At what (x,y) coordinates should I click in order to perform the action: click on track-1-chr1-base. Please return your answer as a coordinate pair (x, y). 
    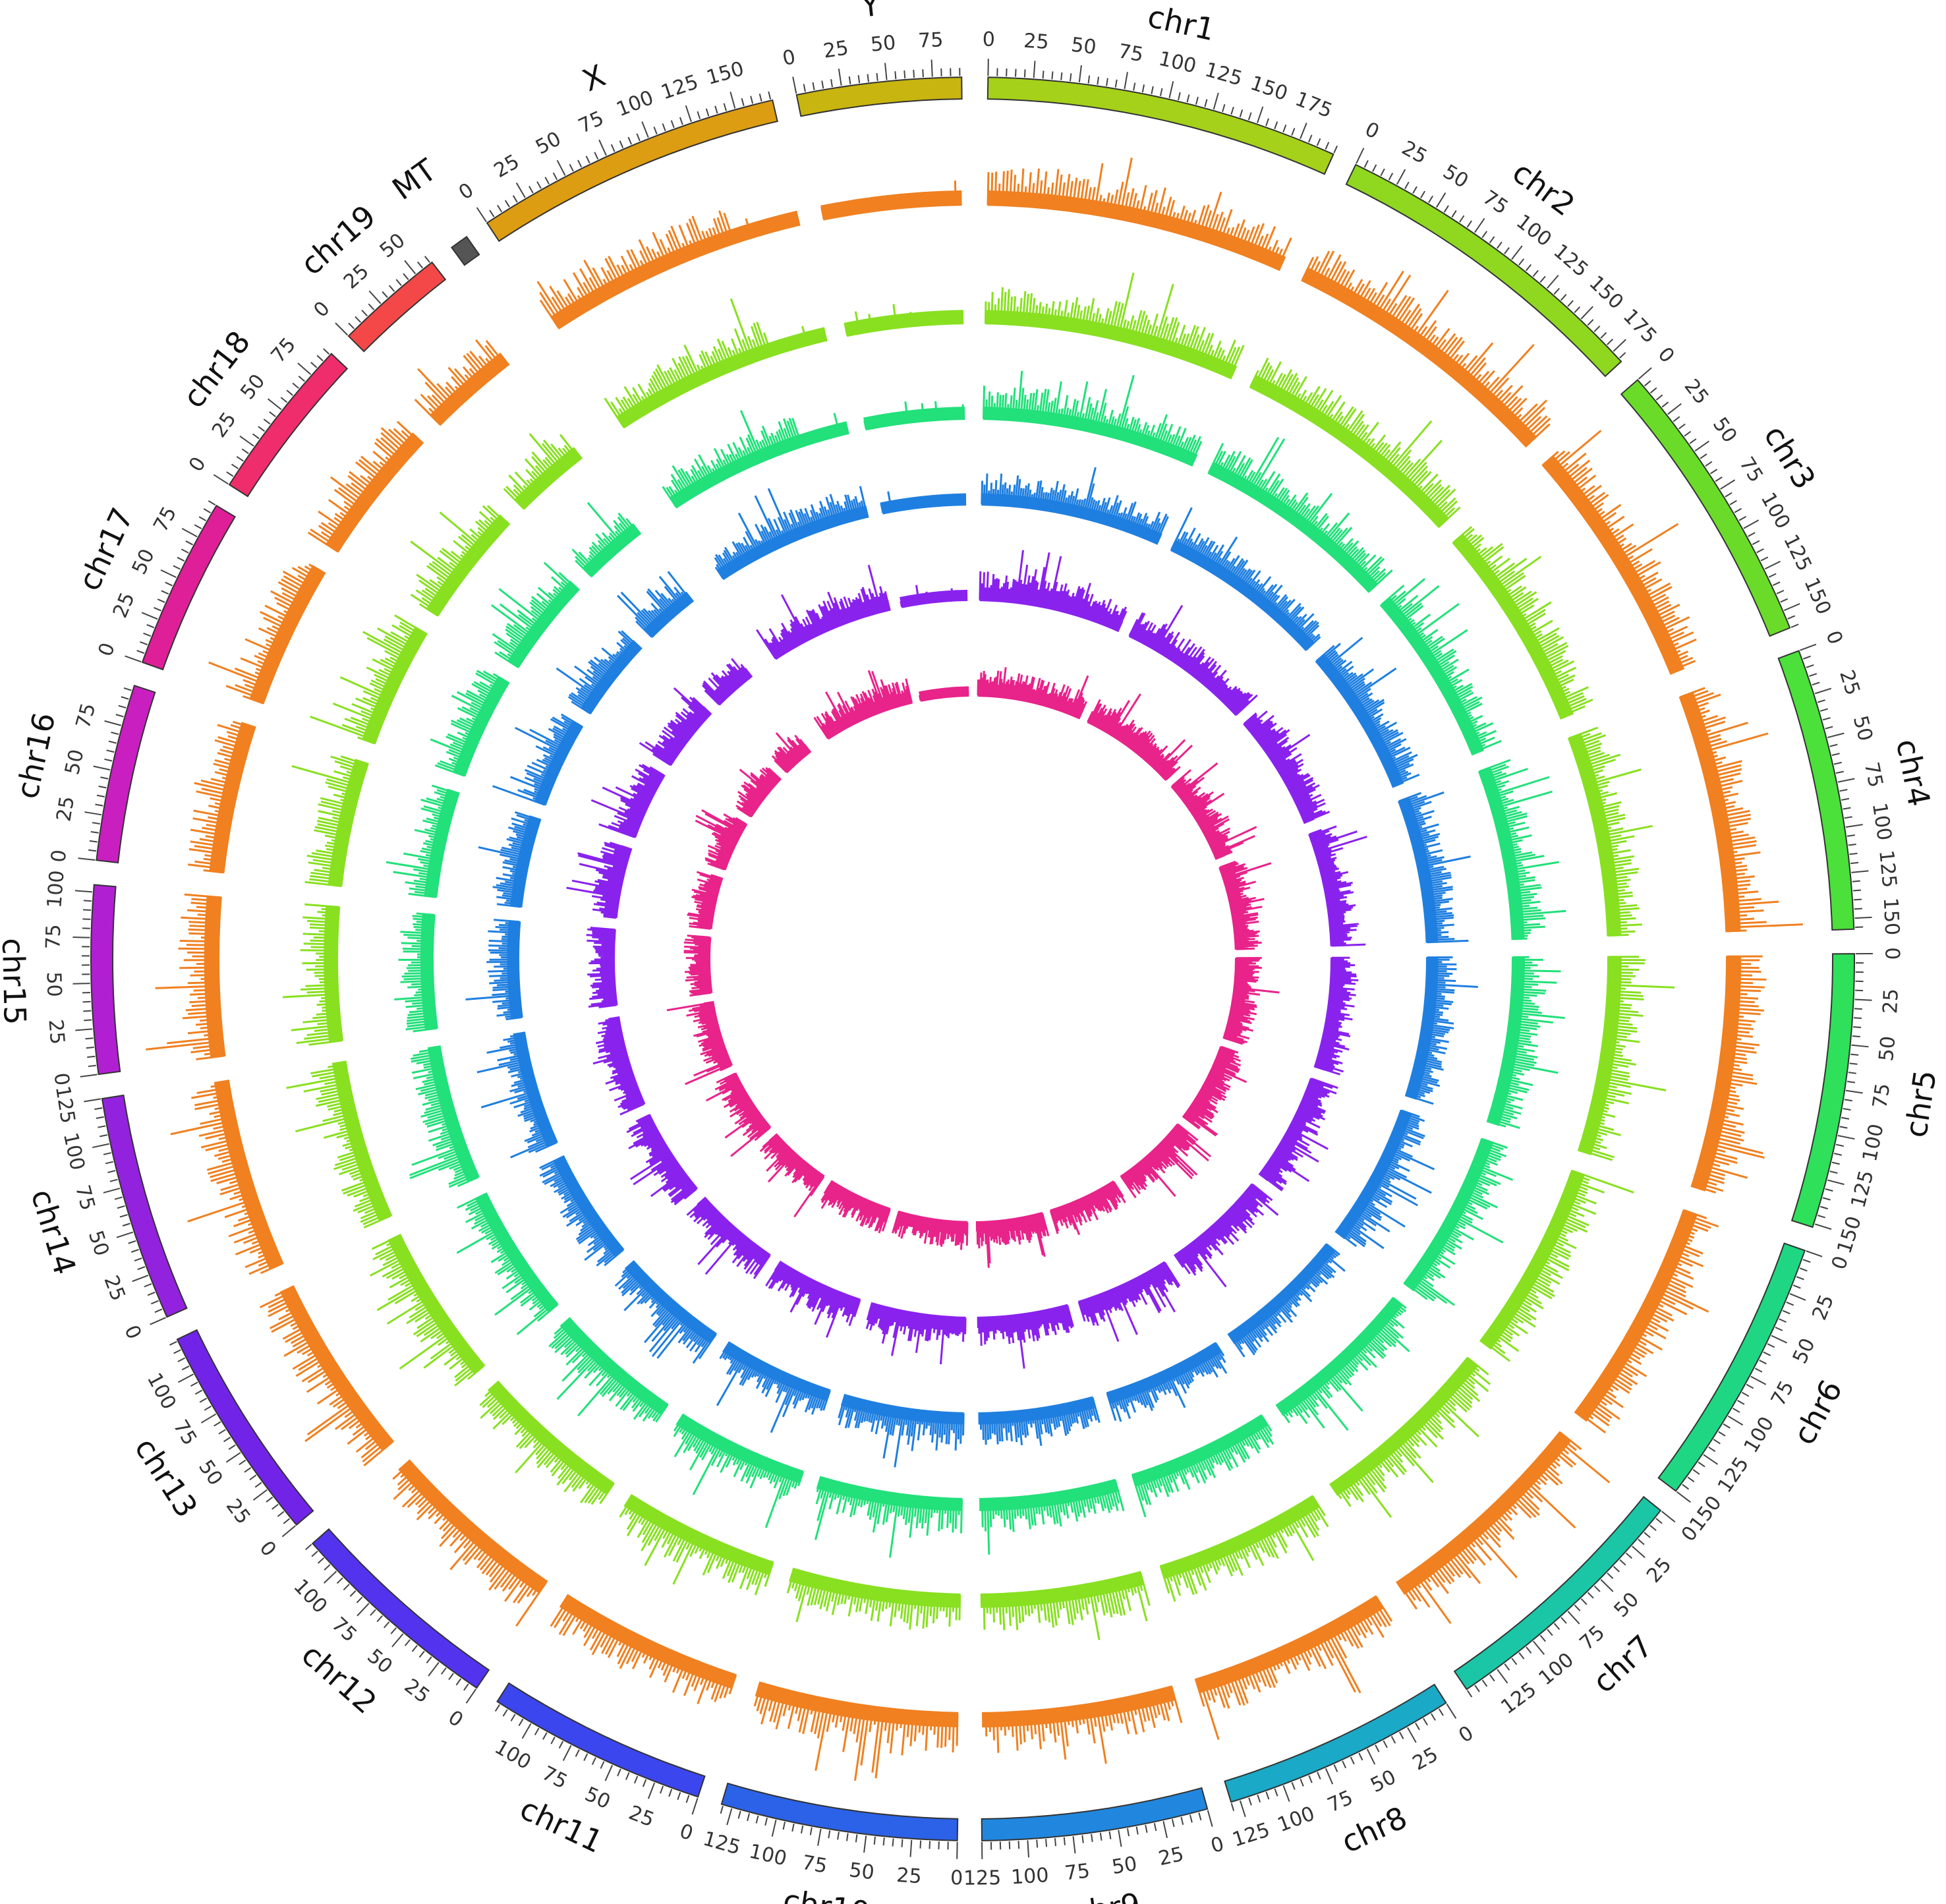
    Looking at the image, I should click on (1136, 231).